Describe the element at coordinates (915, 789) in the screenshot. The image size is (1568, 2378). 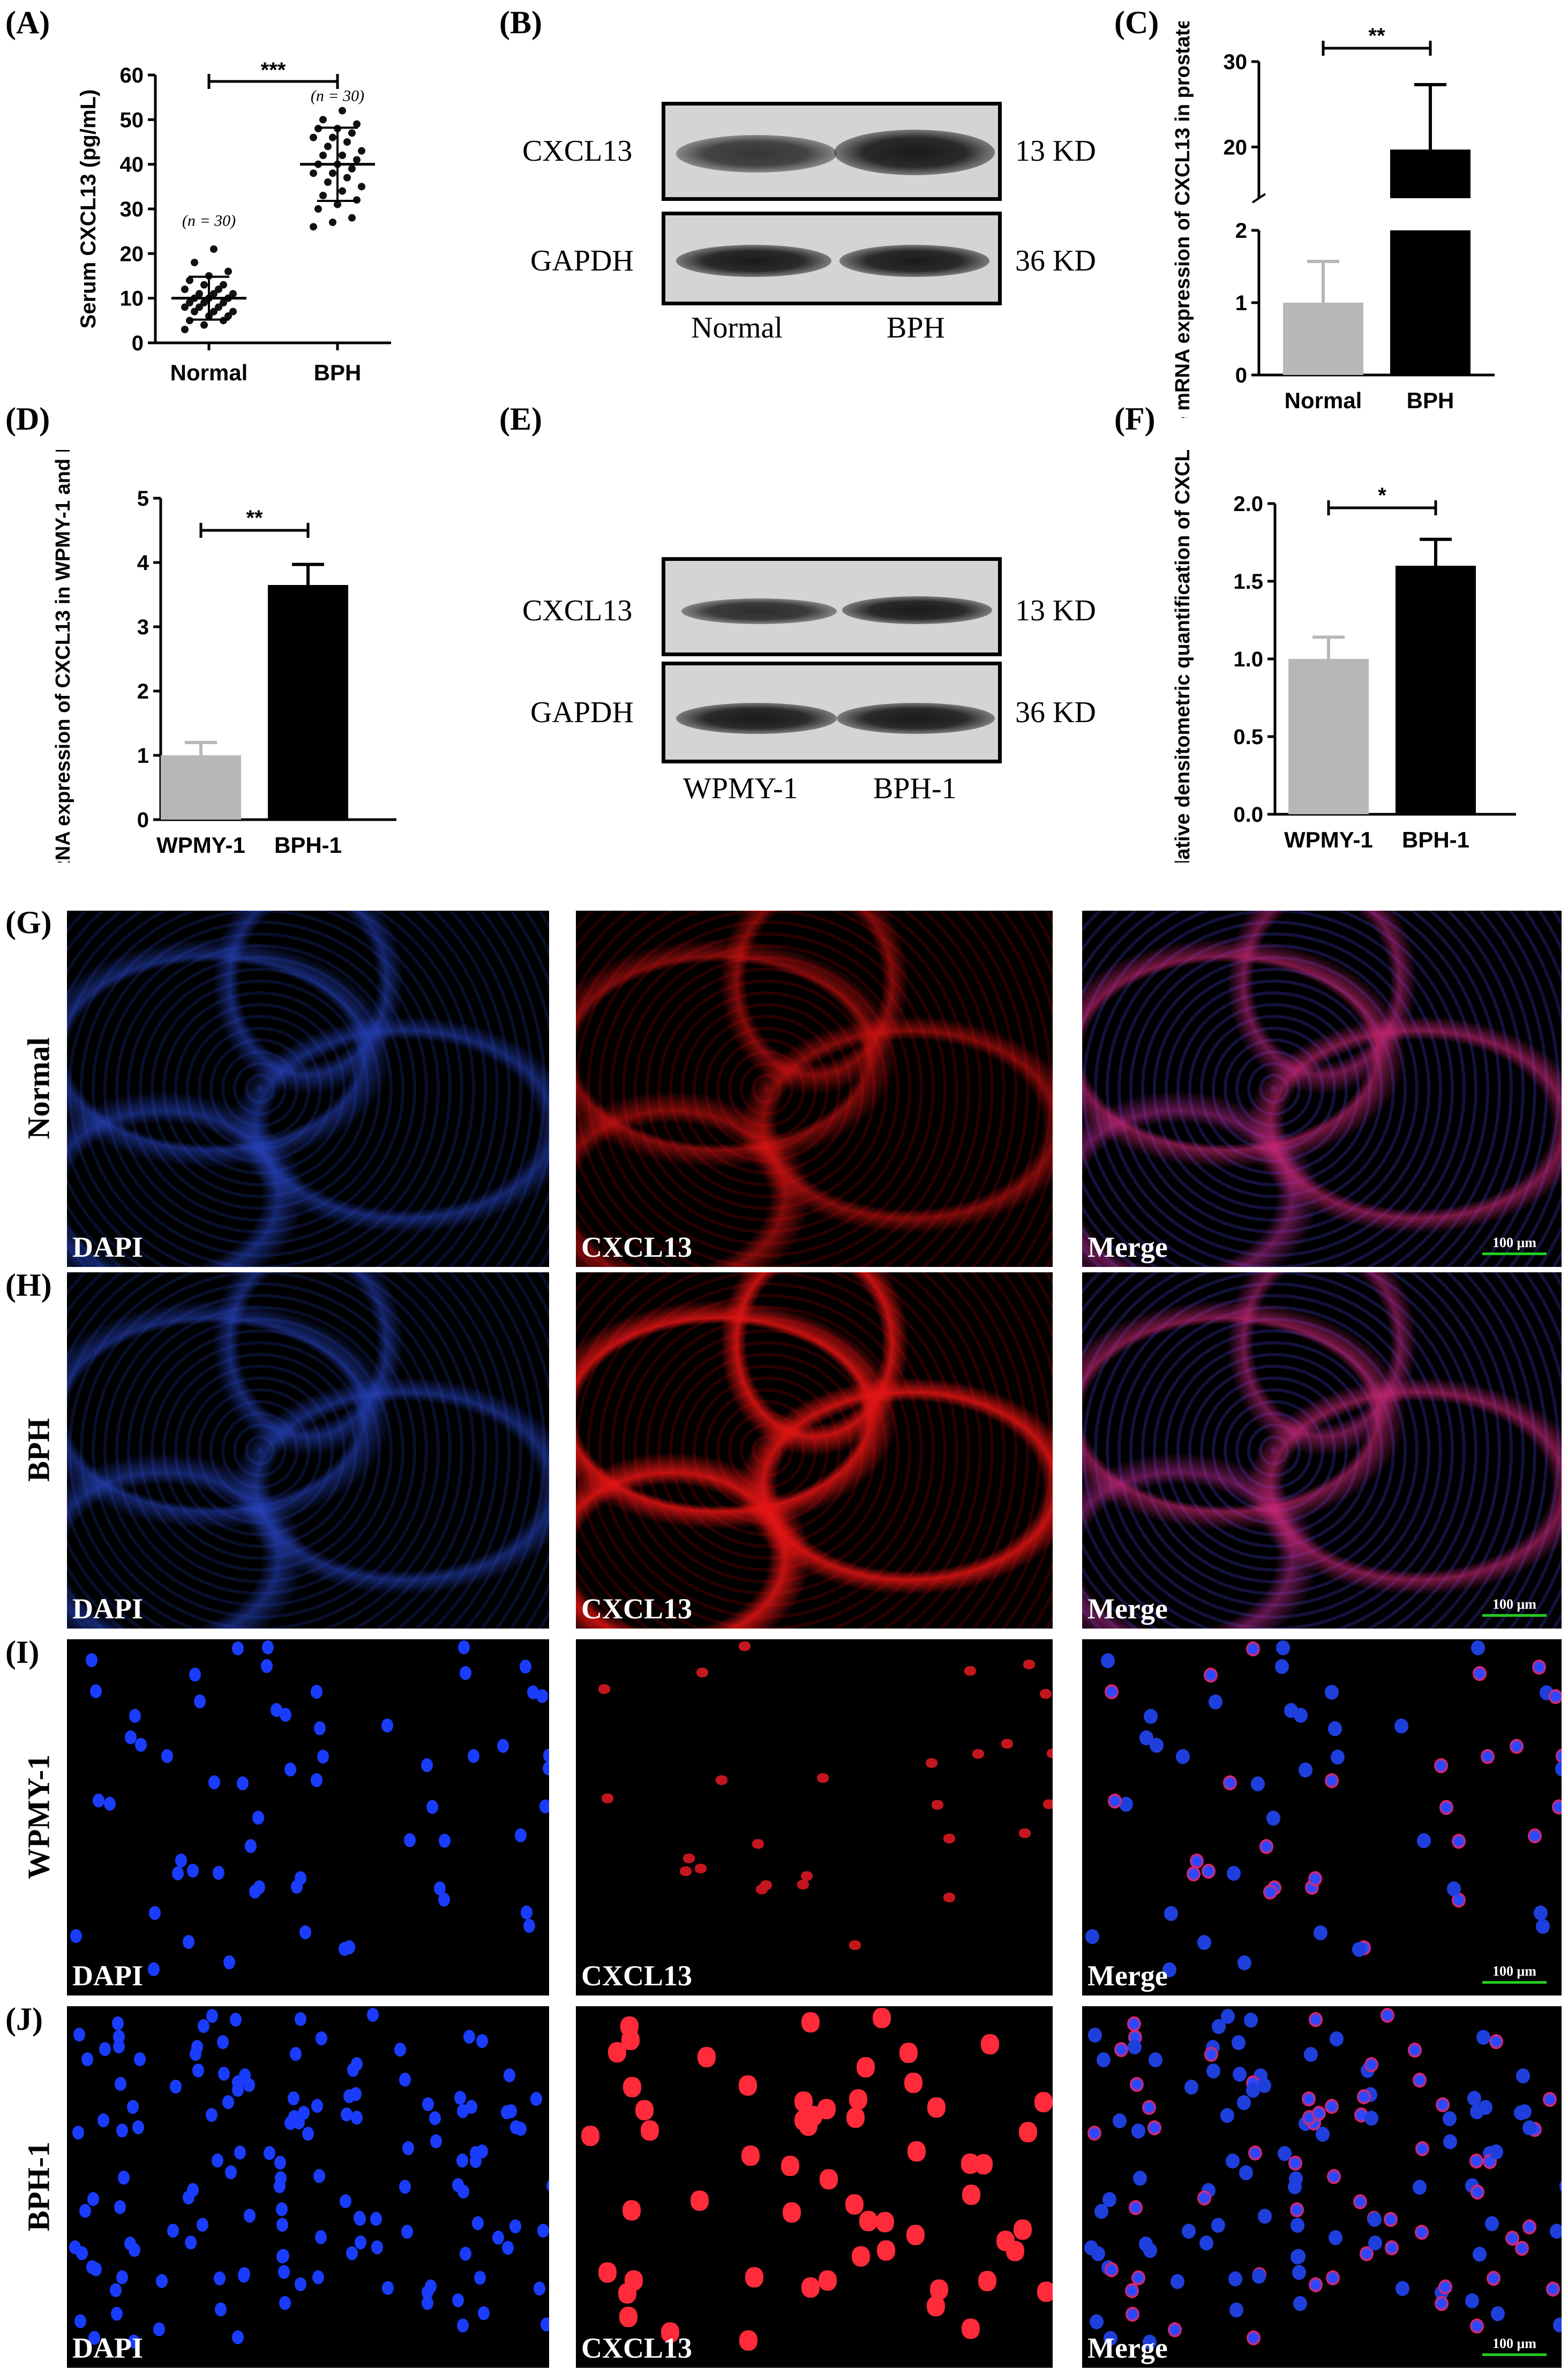
I see `blot-e-lane-bph1: BPH-1` at that location.